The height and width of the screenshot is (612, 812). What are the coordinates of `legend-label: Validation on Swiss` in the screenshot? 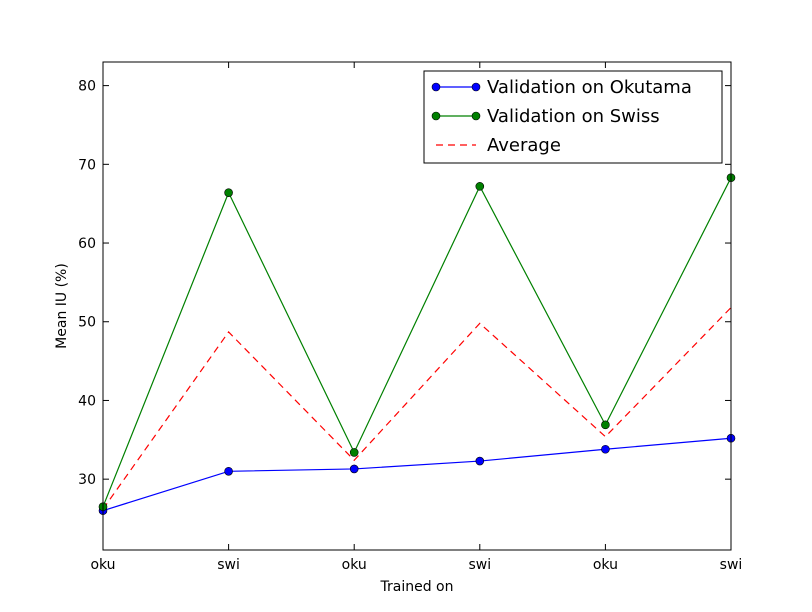 It's located at (573, 116).